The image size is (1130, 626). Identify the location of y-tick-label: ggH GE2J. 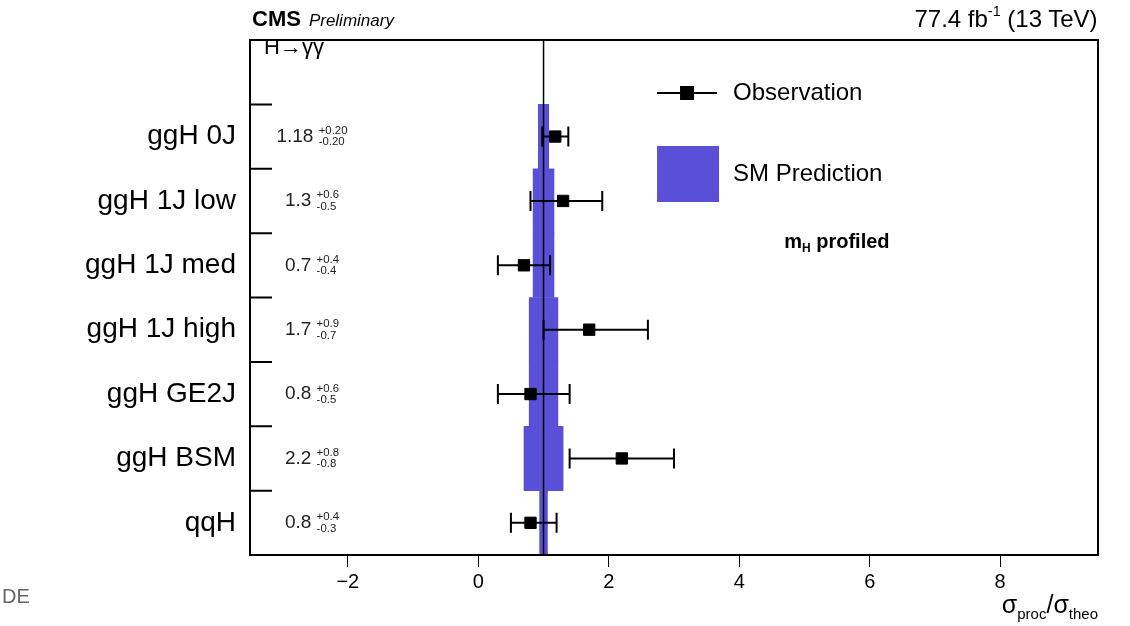
(171, 392).